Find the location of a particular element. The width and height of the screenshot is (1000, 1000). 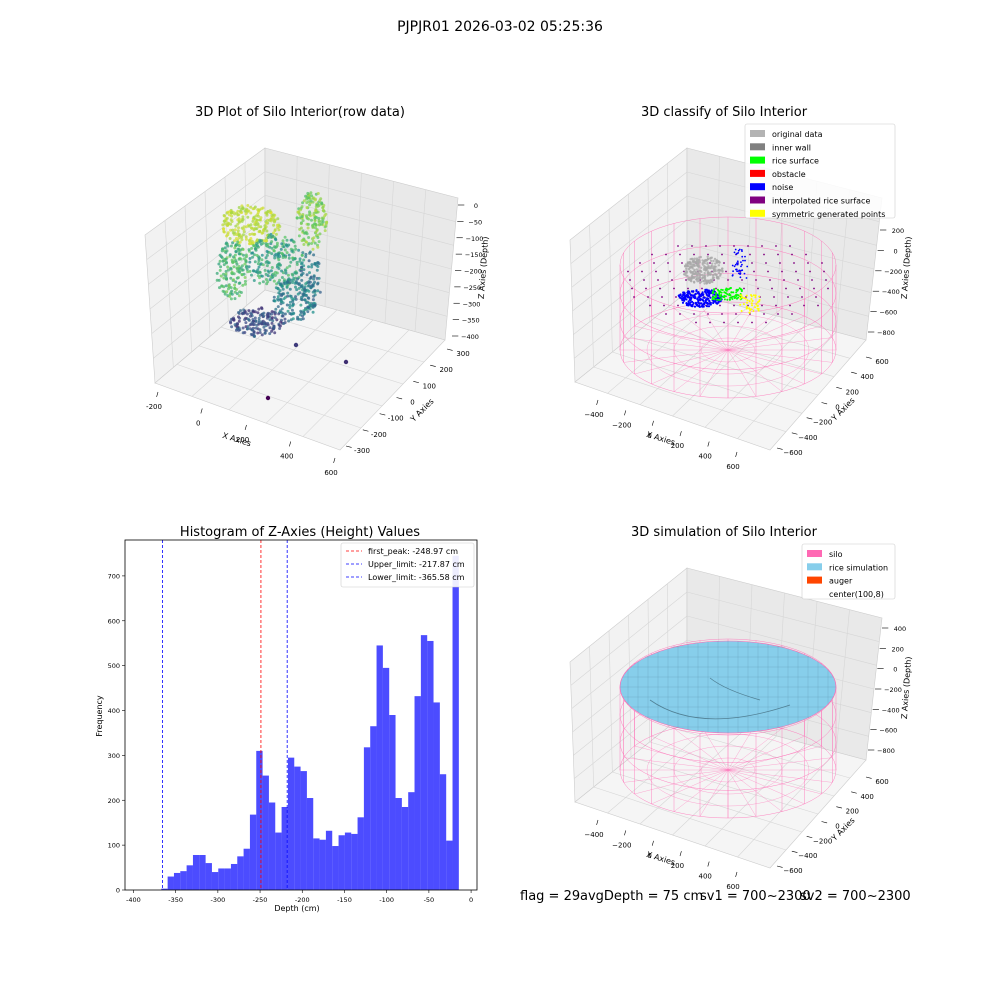

sim-legend-label-1: rice simulation is located at coordinates (858, 567).